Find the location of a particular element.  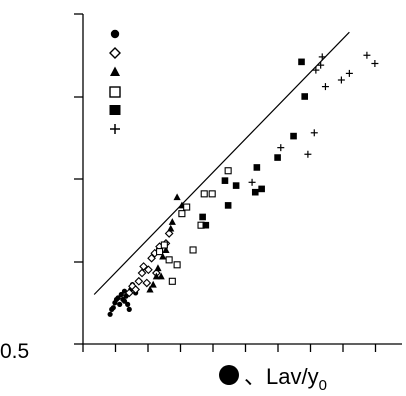

legend-marker-filled-square is located at coordinates (115, 110).